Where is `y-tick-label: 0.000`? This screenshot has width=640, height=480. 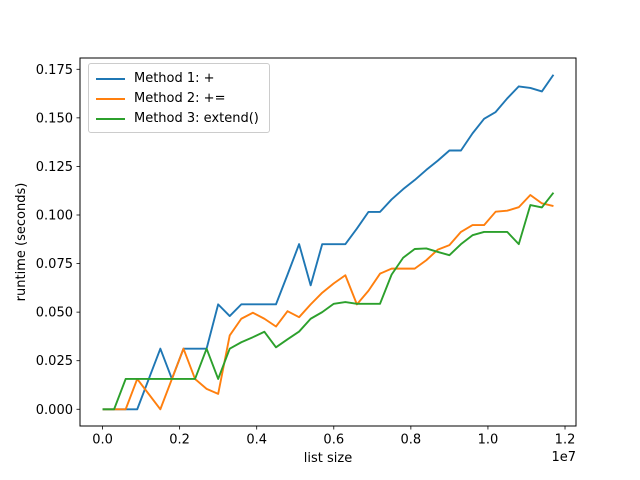
y-tick-label: 0.000 is located at coordinates (54, 410).